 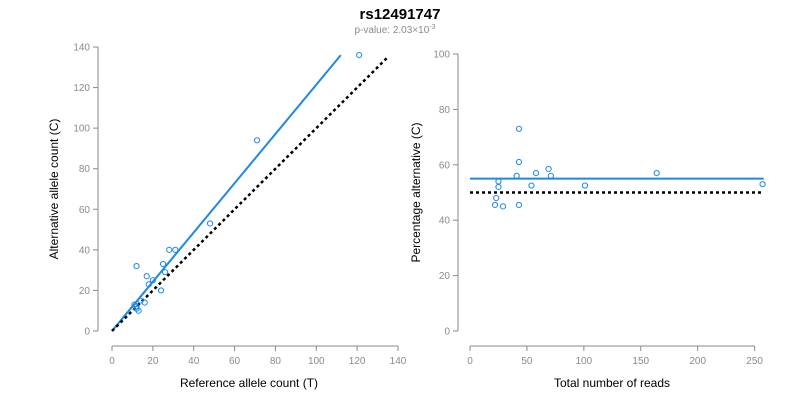 I want to click on left-y-axis-title: Alternative allele count (C), so click(x=54, y=189).